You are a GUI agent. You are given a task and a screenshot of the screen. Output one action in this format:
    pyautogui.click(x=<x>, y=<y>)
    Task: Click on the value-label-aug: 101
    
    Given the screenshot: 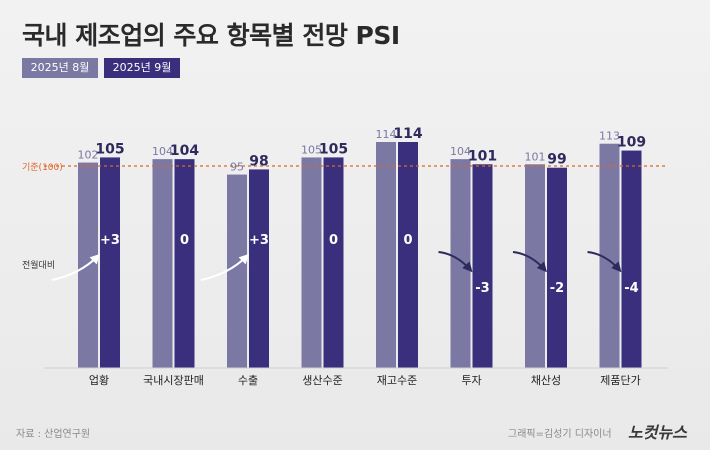 What is the action you would take?
    pyautogui.click(x=535, y=156)
    